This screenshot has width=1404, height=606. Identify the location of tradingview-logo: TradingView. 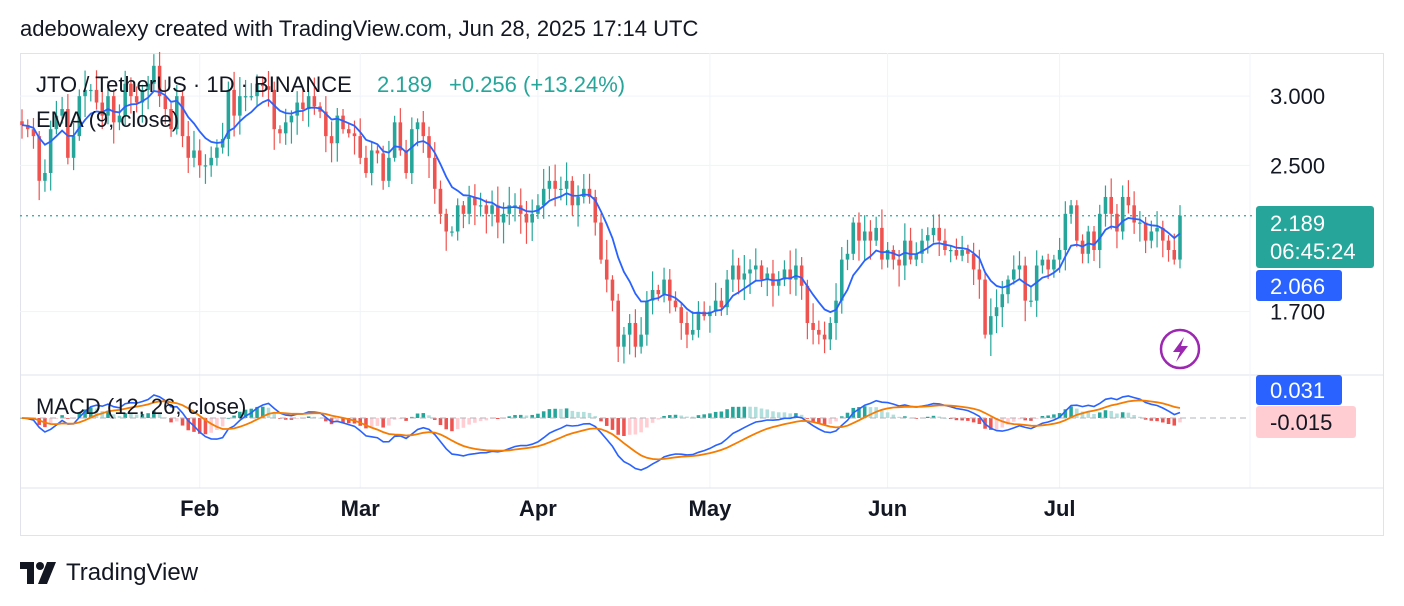
(109, 573).